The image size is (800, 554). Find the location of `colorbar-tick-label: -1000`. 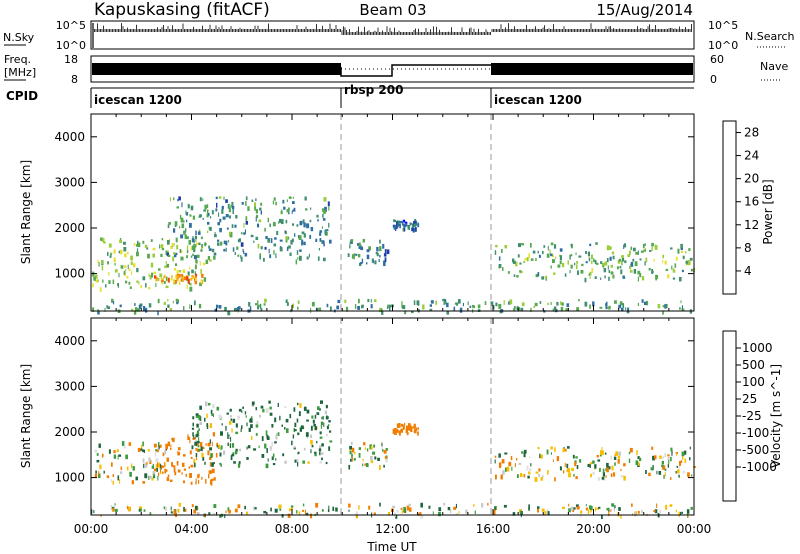

colorbar-tick-label: -1000 is located at coordinates (759, 467).